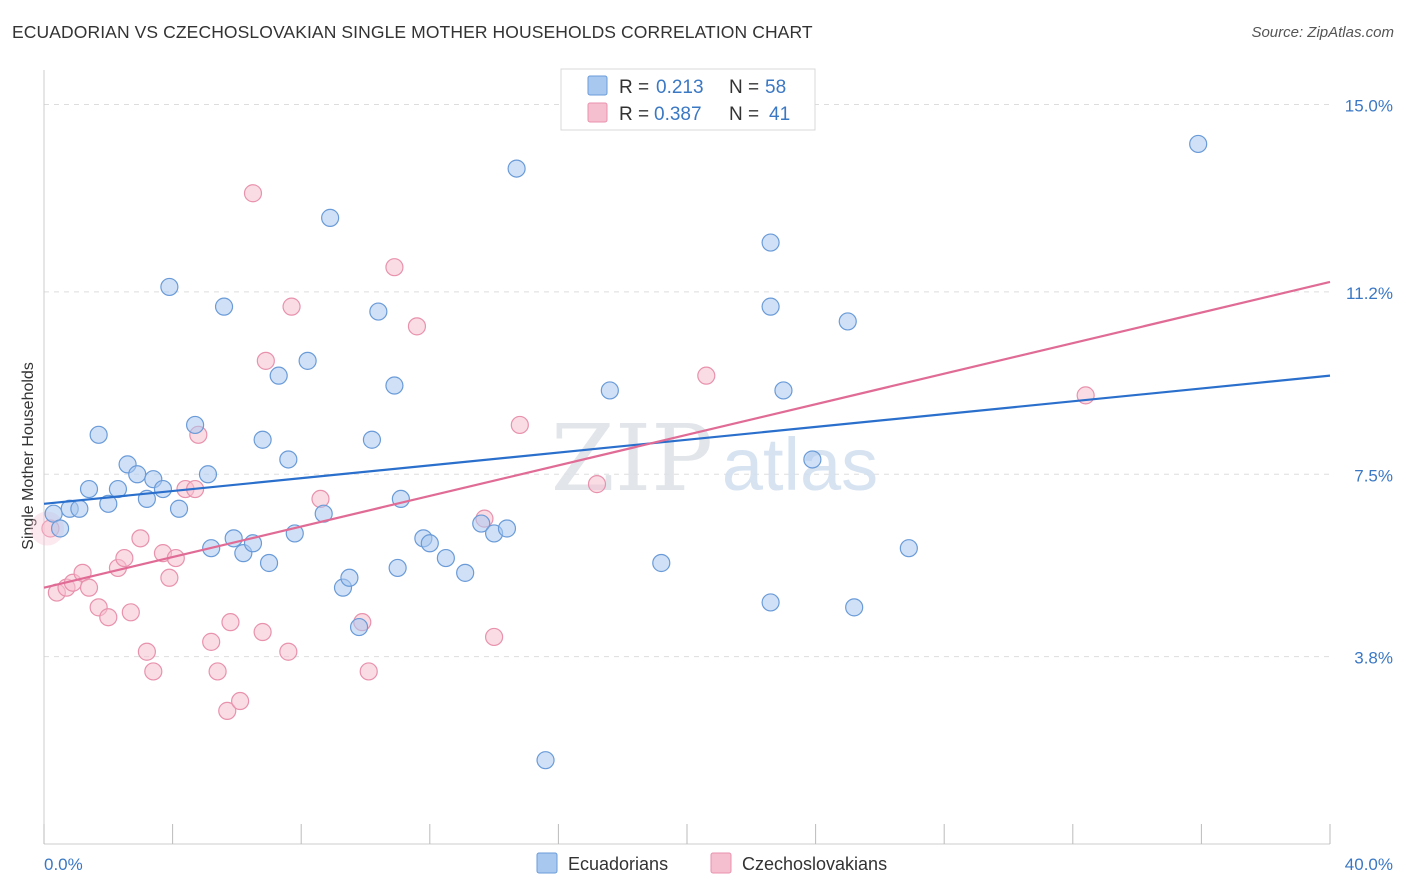  I want to click on y-tick-labels: 3.8% 7.5% 11.2% 15.0%, so click(1369, 382).